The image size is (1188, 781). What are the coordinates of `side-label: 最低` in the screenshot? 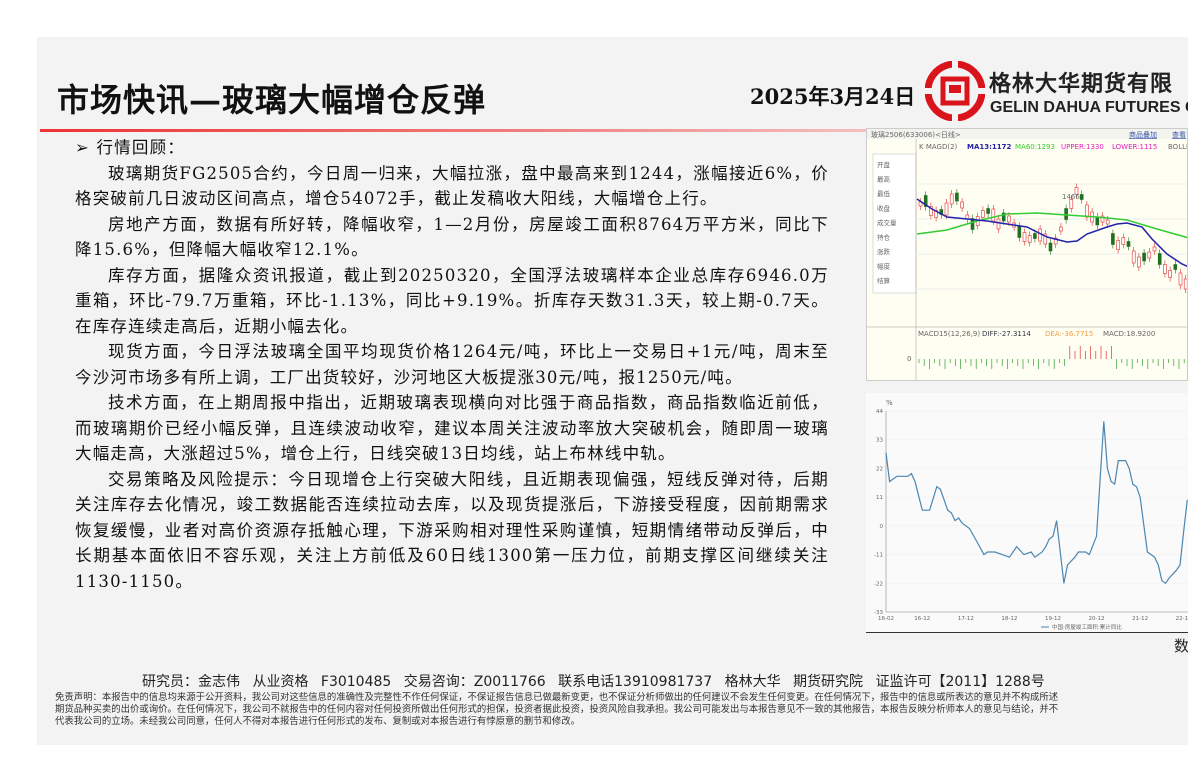 It's located at (884, 193).